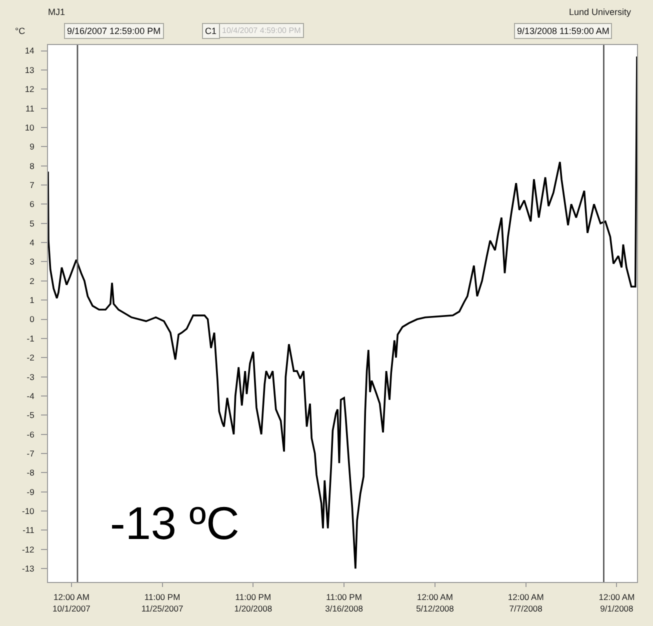  Describe the element at coordinates (600, 12) in the screenshot. I see `text: Lund University` at that location.